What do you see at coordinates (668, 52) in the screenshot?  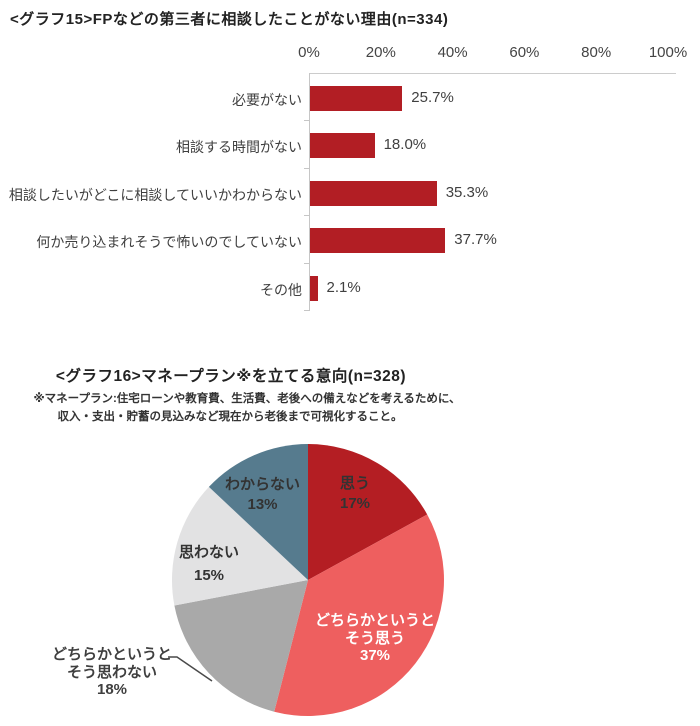 I see `x-axis-tick-label: 100%` at bounding box center [668, 52].